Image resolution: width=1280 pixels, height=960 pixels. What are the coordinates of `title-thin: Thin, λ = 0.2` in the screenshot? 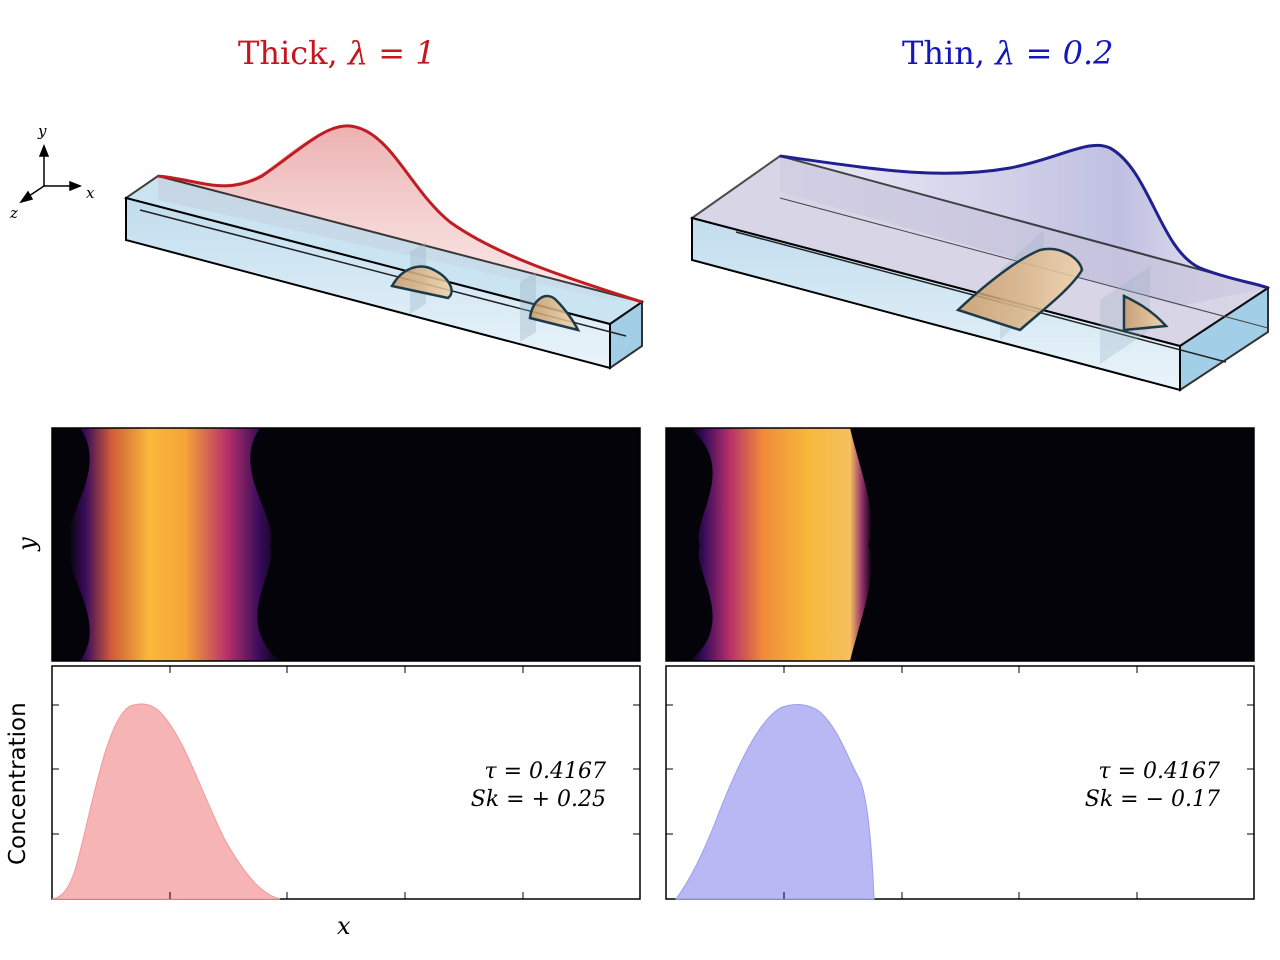 It's located at (1007, 53).